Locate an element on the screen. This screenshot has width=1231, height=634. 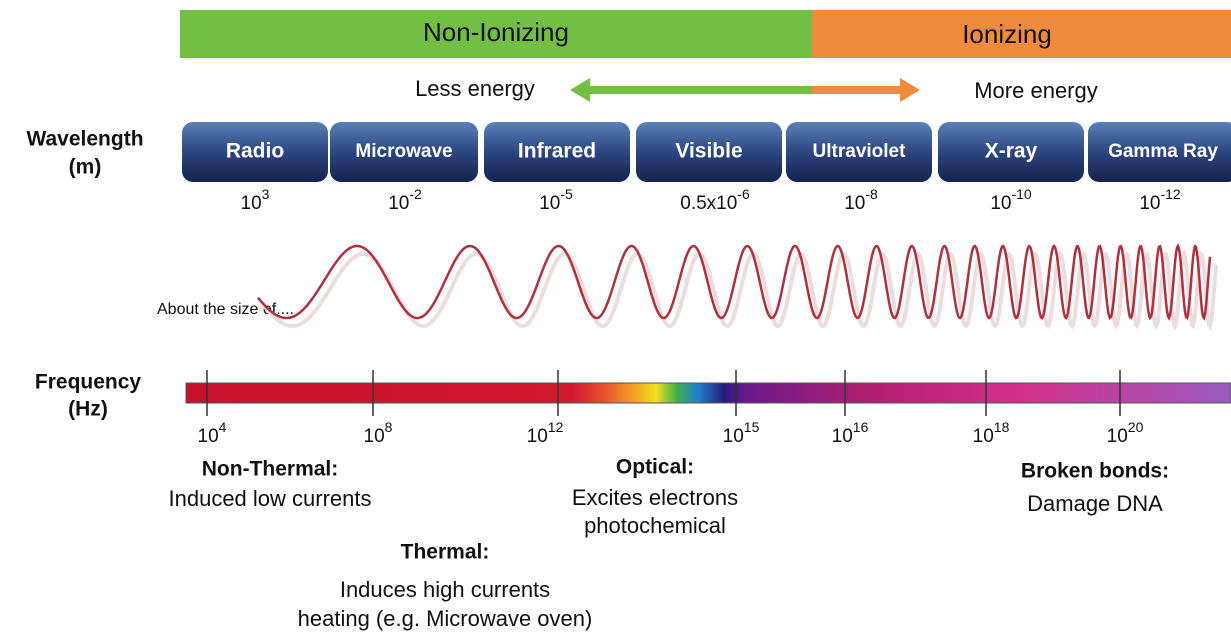
wavelength-value-exp: -12 is located at coordinates (1170, 194).